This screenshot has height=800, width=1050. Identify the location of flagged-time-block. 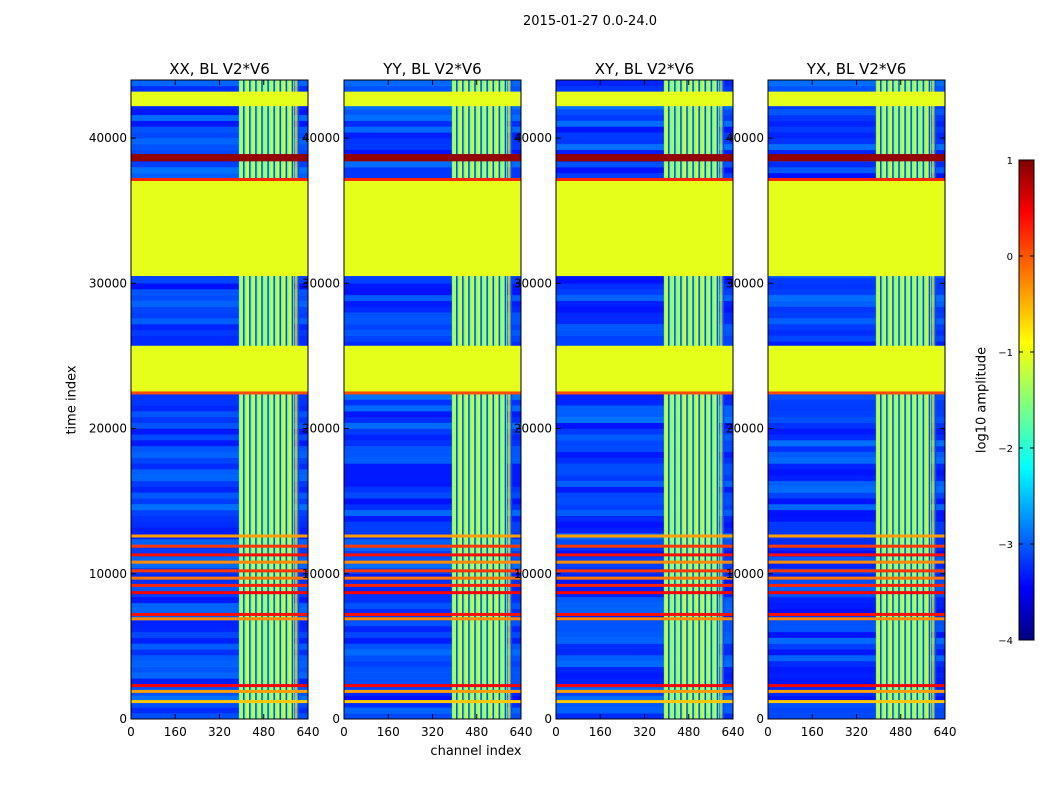
(432, 369).